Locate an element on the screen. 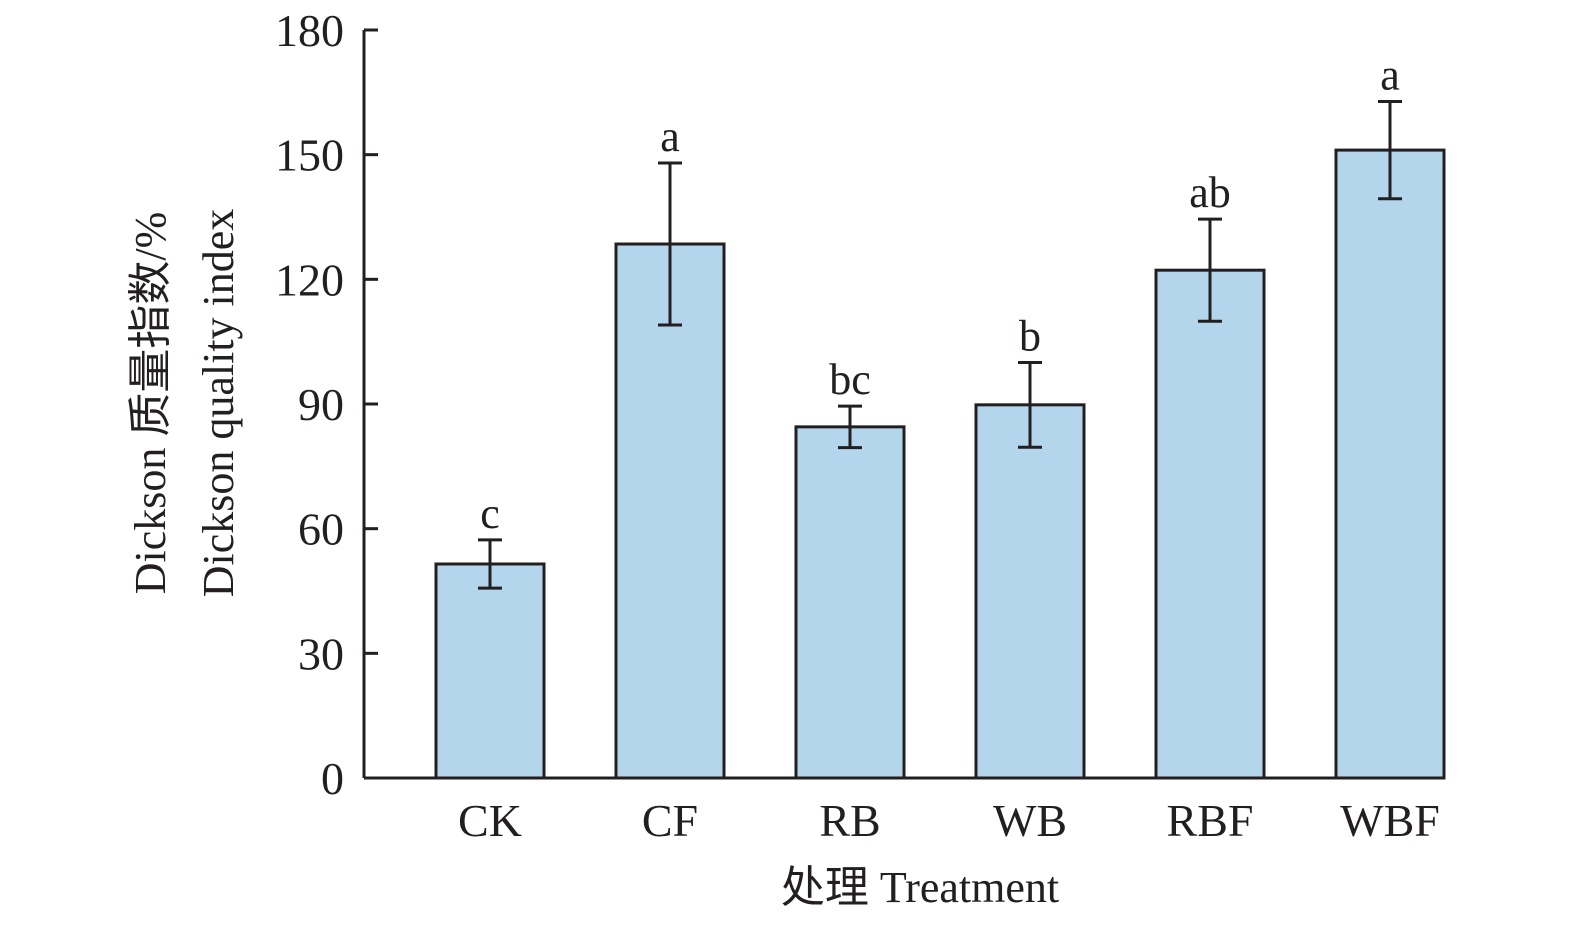 Image resolution: width=1575 pixels, height=926 pixels. bar-RBF is located at coordinates (1210, 524).